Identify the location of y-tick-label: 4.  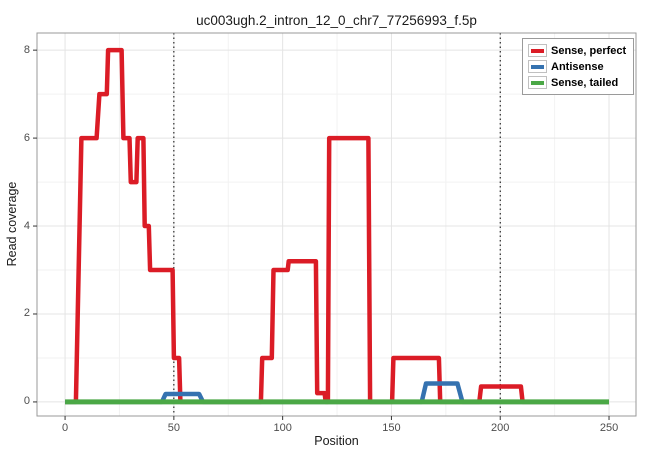
(26, 225).